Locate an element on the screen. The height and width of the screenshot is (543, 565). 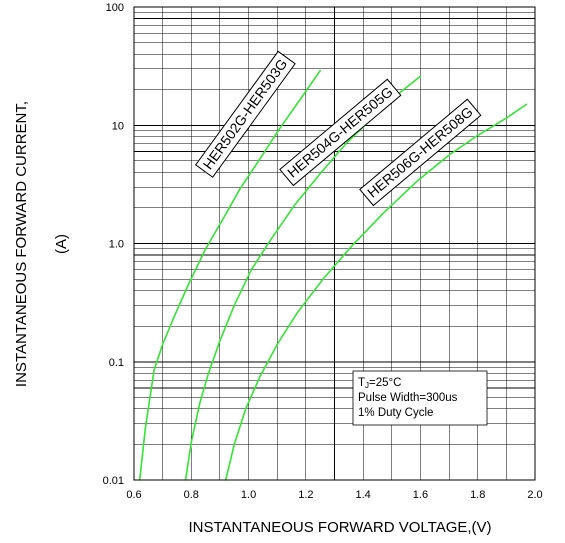
x-tick-label: 1.6 is located at coordinates (420, 495).